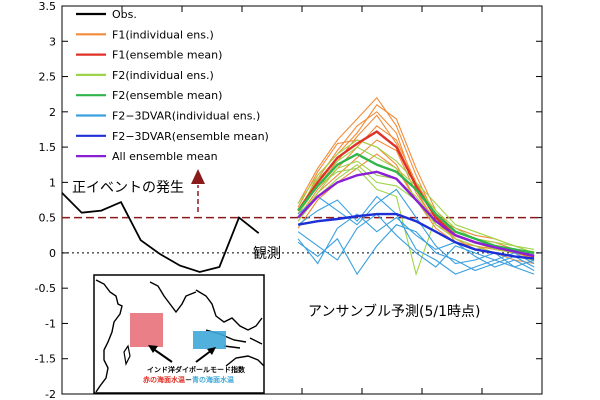 The width and height of the screenshot is (600, 400). I want to click on inset-blue-label: 青の海面水温, so click(213, 379).